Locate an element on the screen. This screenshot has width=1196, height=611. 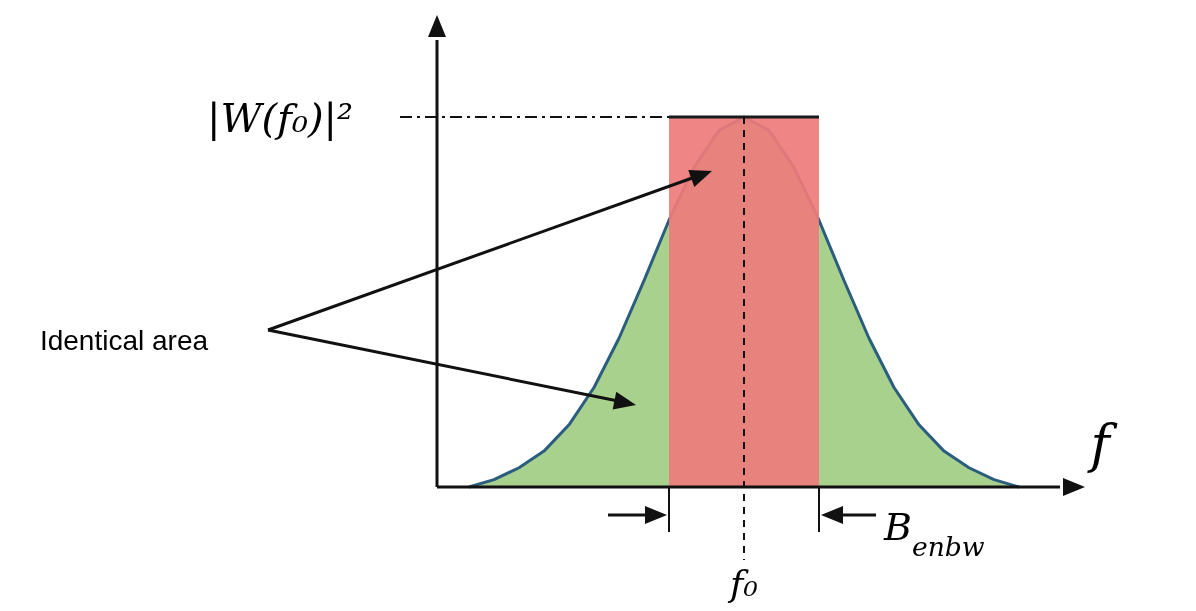
x-axis-title: f is located at coordinates (1102, 444).